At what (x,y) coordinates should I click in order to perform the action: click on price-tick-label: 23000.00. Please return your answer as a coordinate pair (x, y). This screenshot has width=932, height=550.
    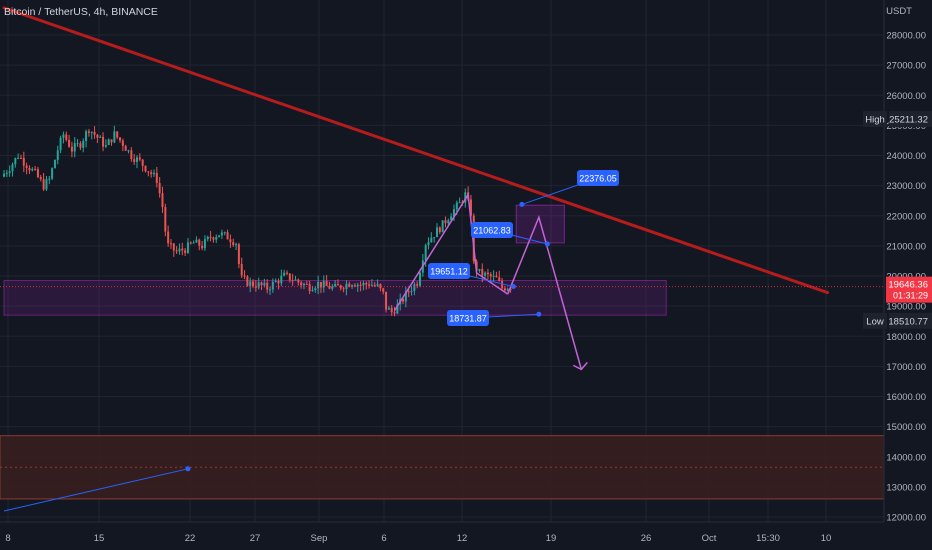
    Looking at the image, I should click on (906, 186).